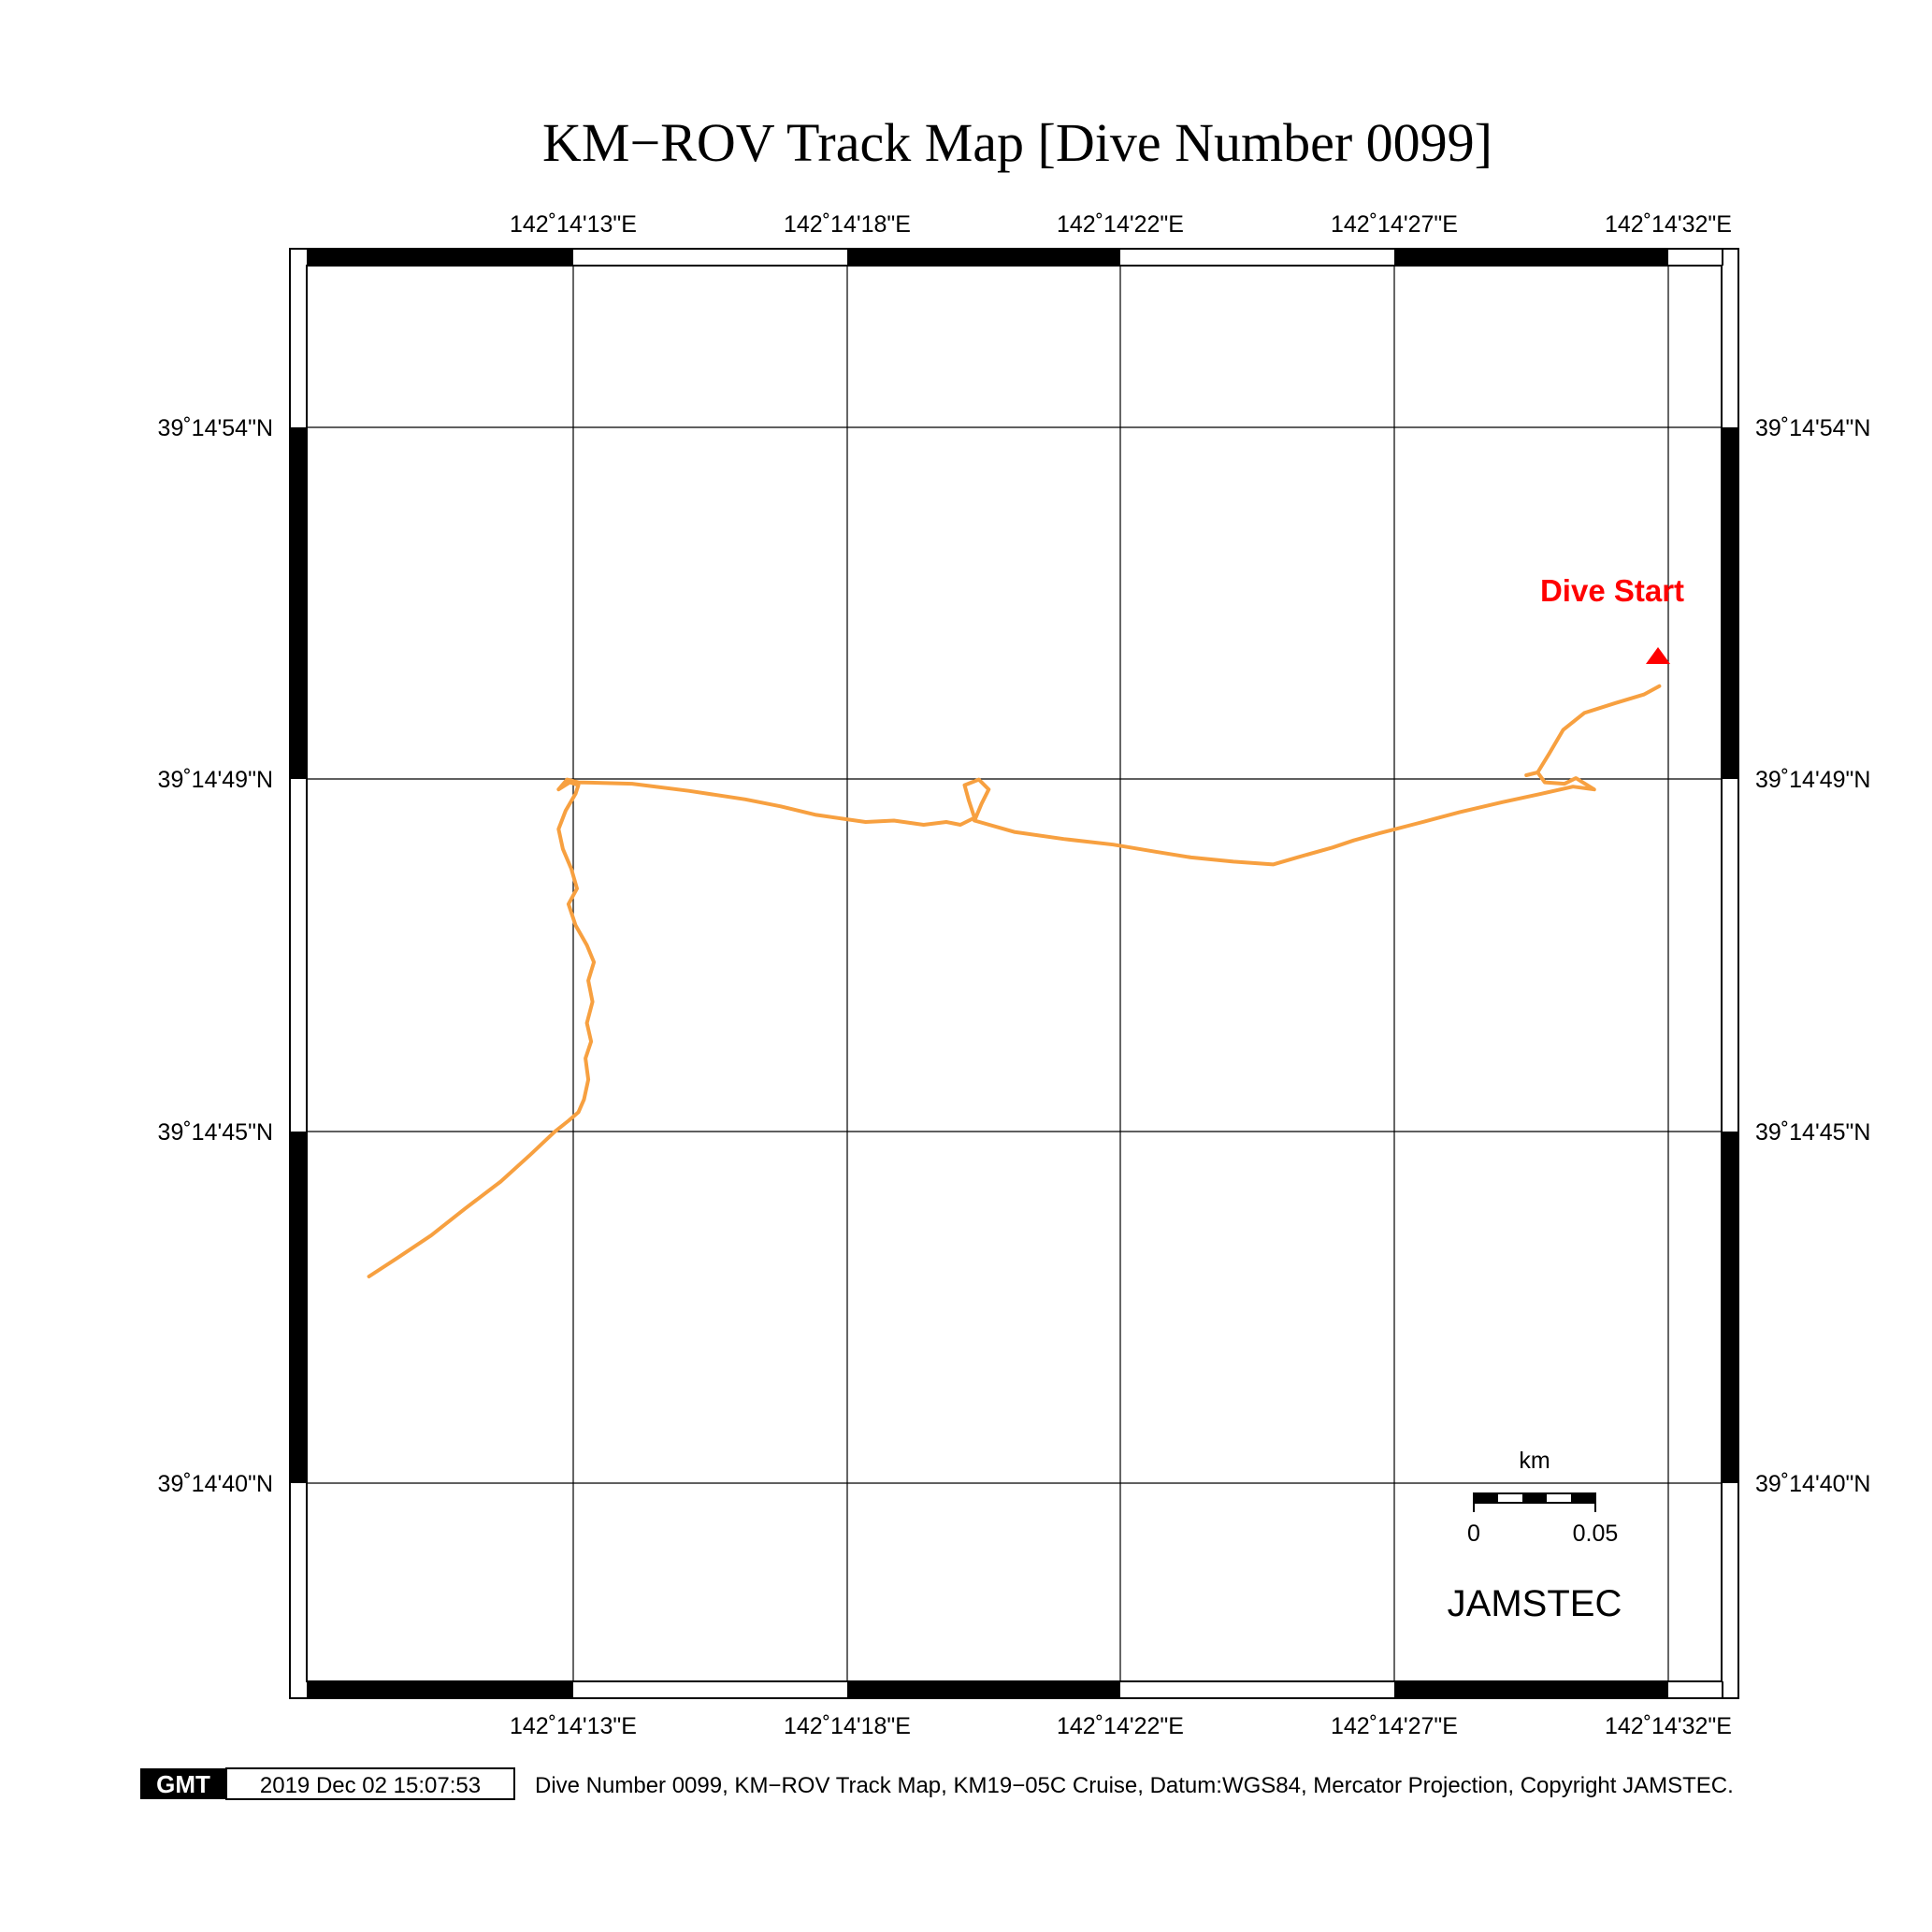  What do you see at coordinates (1612, 590) in the screenshot?
I see `dive-start-label: Dive Start` at bounding box center [1612, 590].